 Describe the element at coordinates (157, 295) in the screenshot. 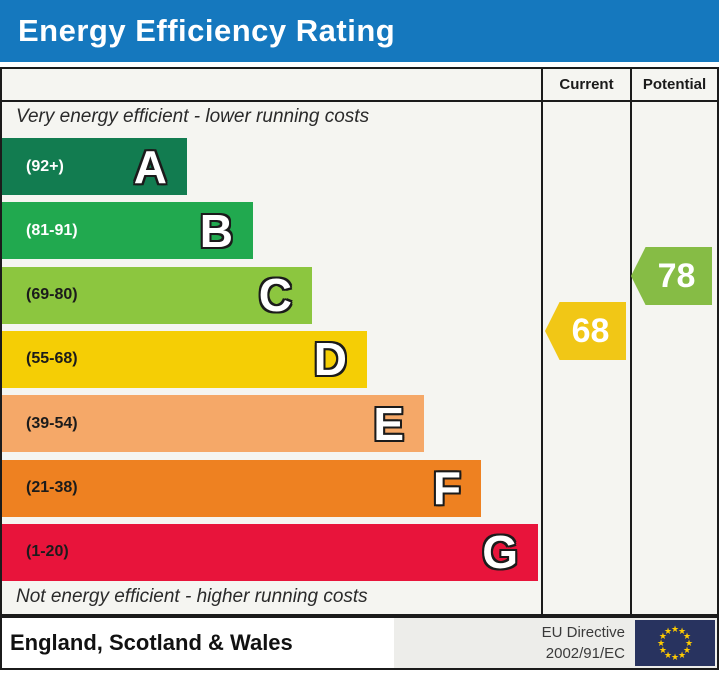

I see `epc-band-C: (69-80) C` at that location.